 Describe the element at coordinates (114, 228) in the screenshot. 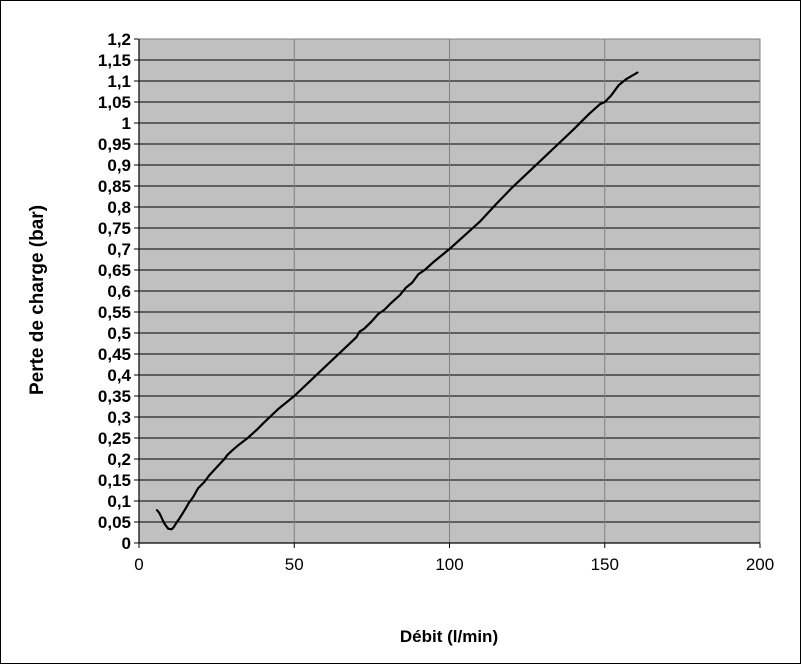

I see `y-tick-label: 0,75` at that location.